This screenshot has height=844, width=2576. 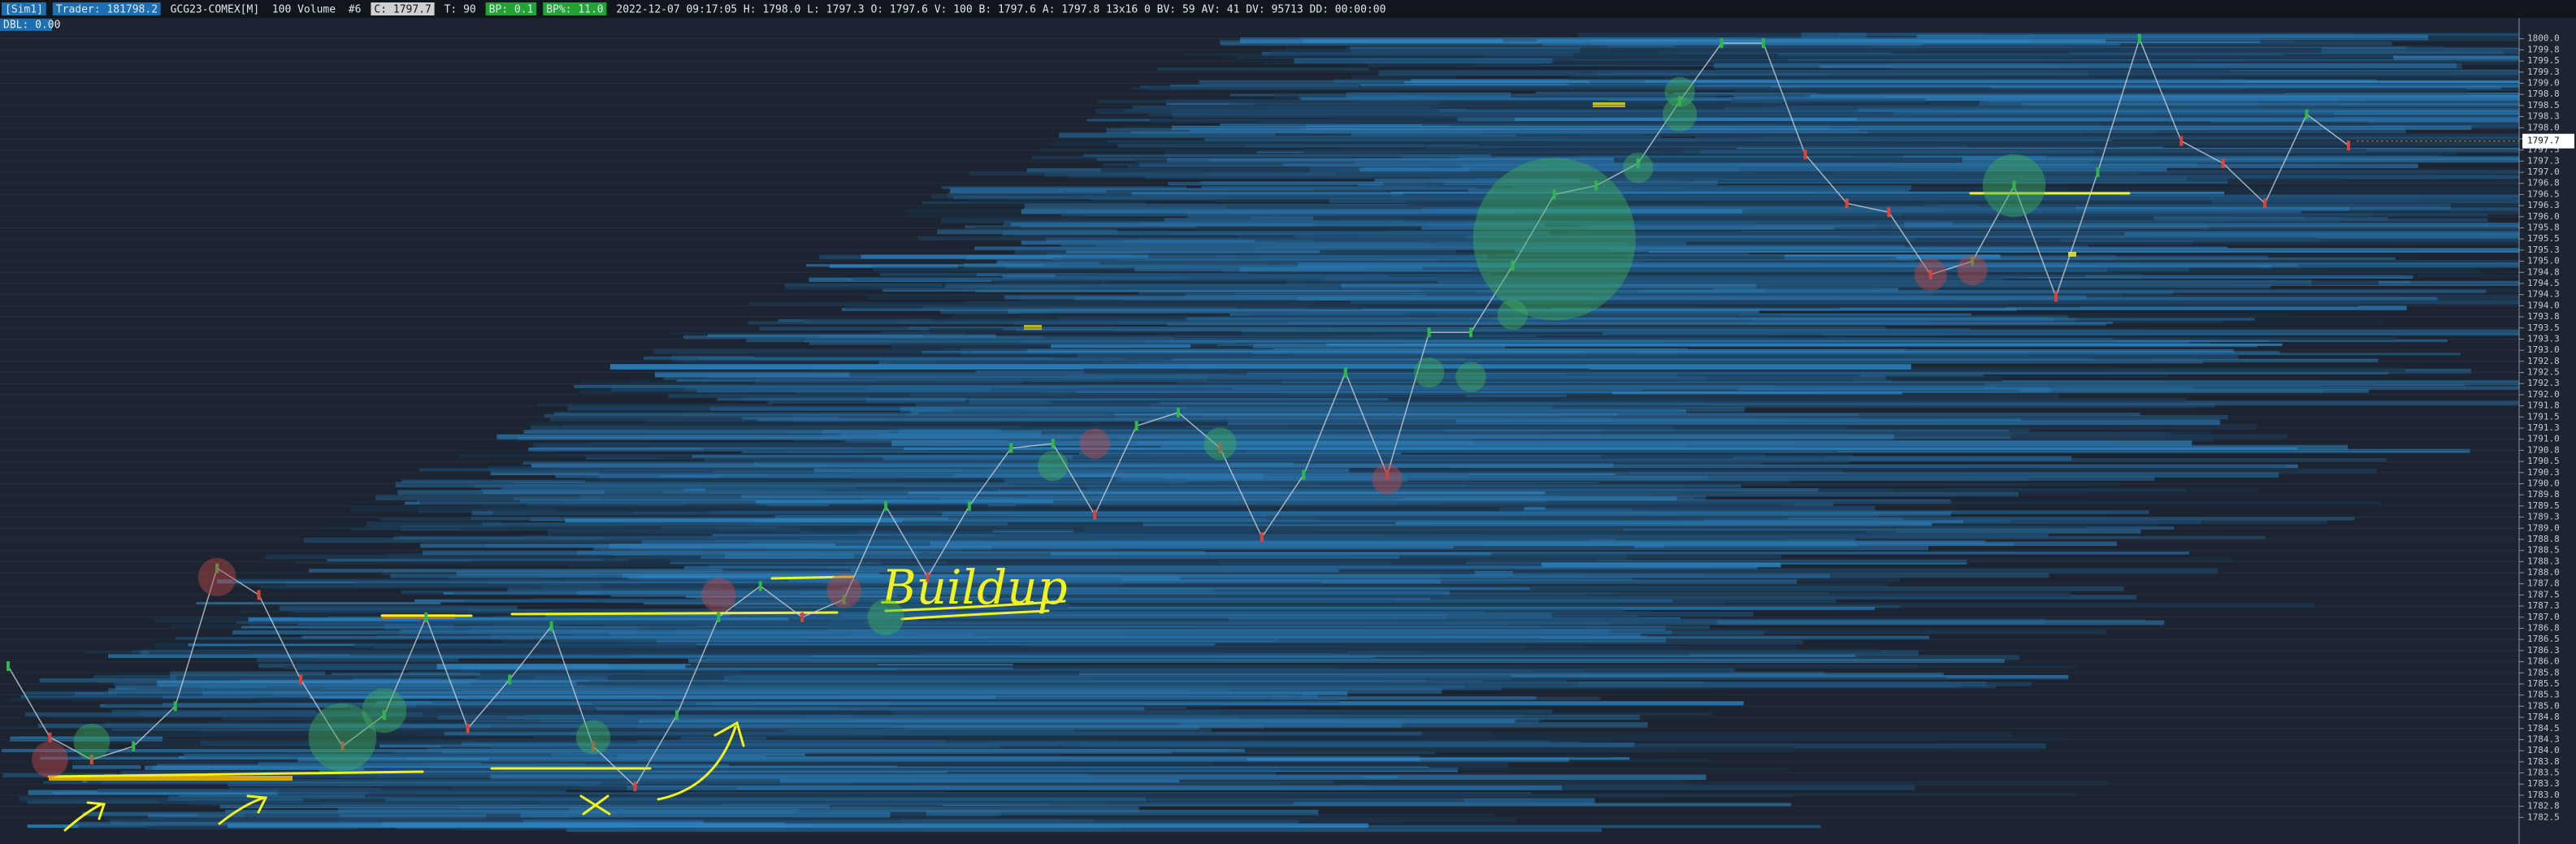 I want to click on tick-label: 1783.8, so click(x=2543, y=761).